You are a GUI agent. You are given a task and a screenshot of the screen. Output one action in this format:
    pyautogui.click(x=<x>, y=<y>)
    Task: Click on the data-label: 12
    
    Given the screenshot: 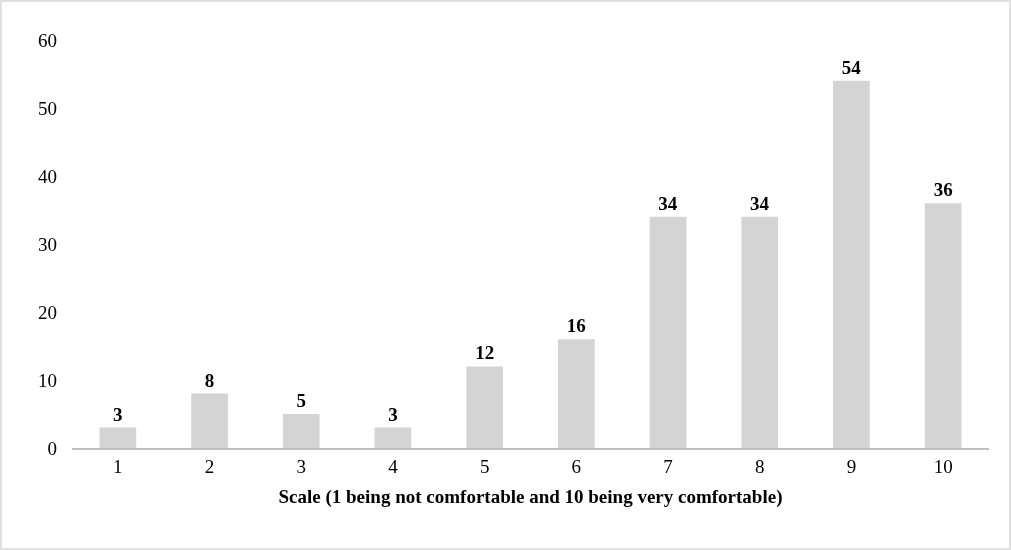 What is the action you would take?
    pyautogui.click(x=485, y=353)
    